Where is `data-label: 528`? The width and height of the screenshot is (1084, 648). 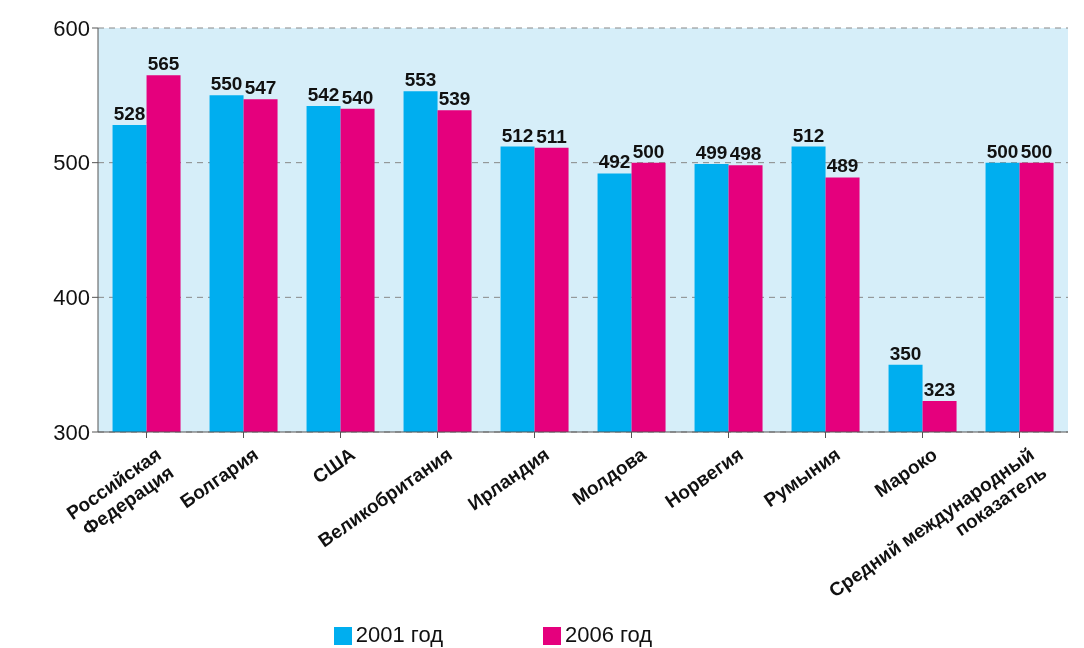
data-label: 528 is located at coordinates (129, 113).